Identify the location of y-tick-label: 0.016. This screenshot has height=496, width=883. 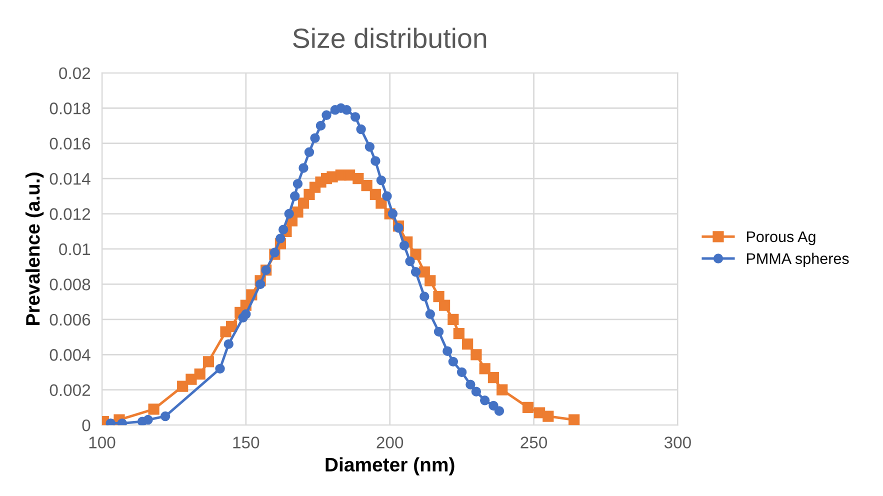
(70, 144).